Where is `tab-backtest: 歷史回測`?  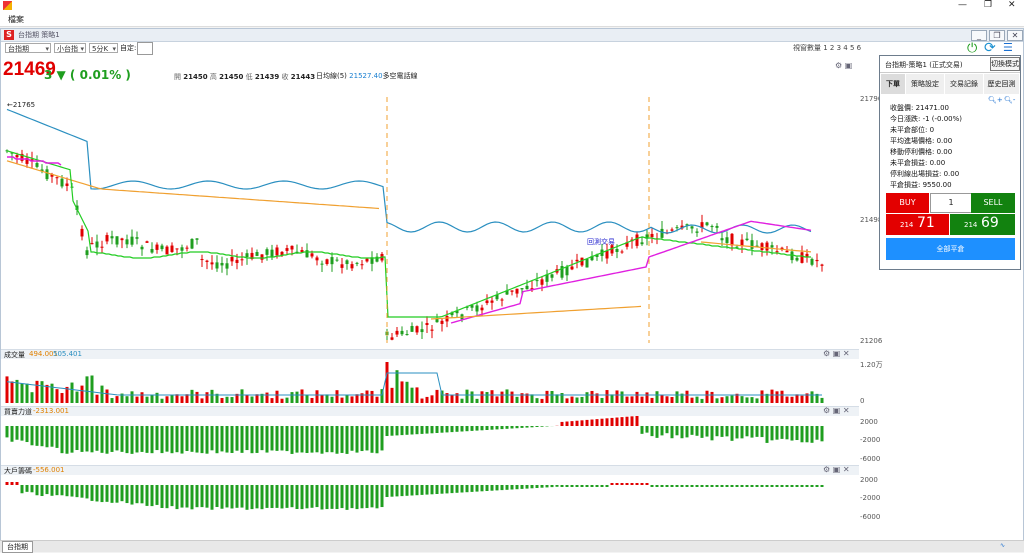 tab-backtest: 歷史回測 is located at coordinates (1001, 84).